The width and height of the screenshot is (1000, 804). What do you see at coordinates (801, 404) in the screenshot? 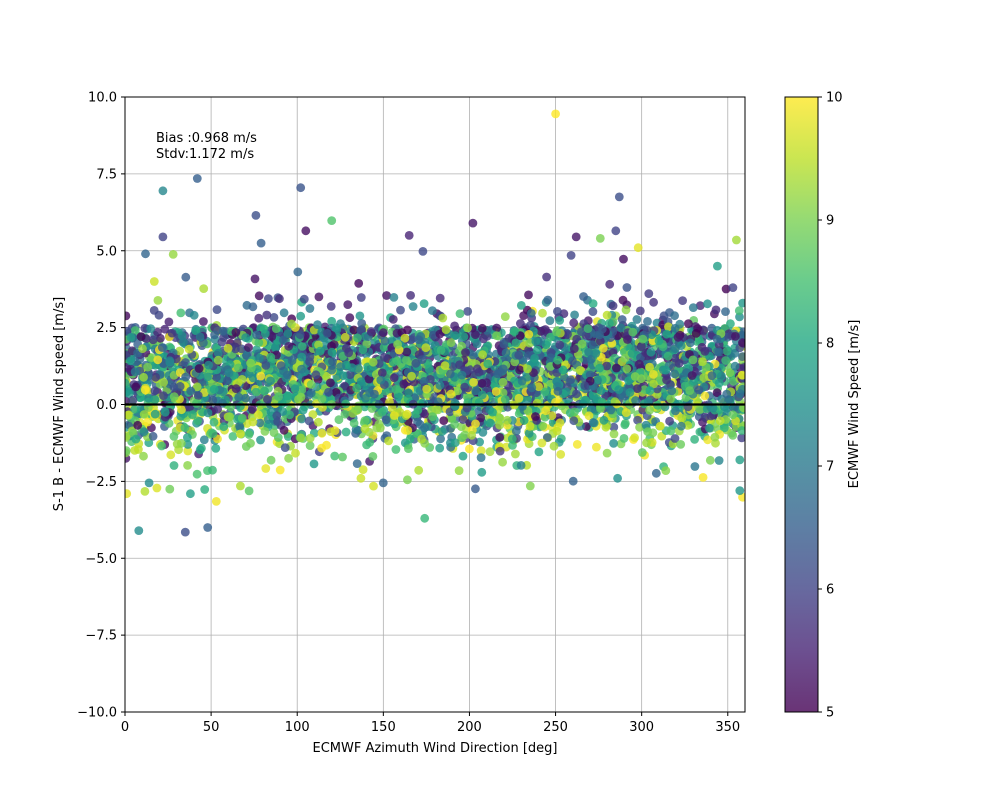
I see `colorbar-gradient` at bounding box center [801, 404].